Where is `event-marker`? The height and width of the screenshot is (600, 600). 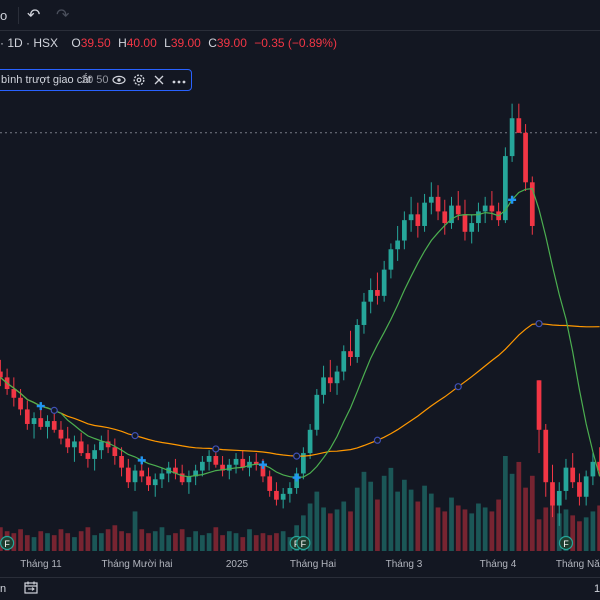
event-marker is located at coordinates (566, 543).